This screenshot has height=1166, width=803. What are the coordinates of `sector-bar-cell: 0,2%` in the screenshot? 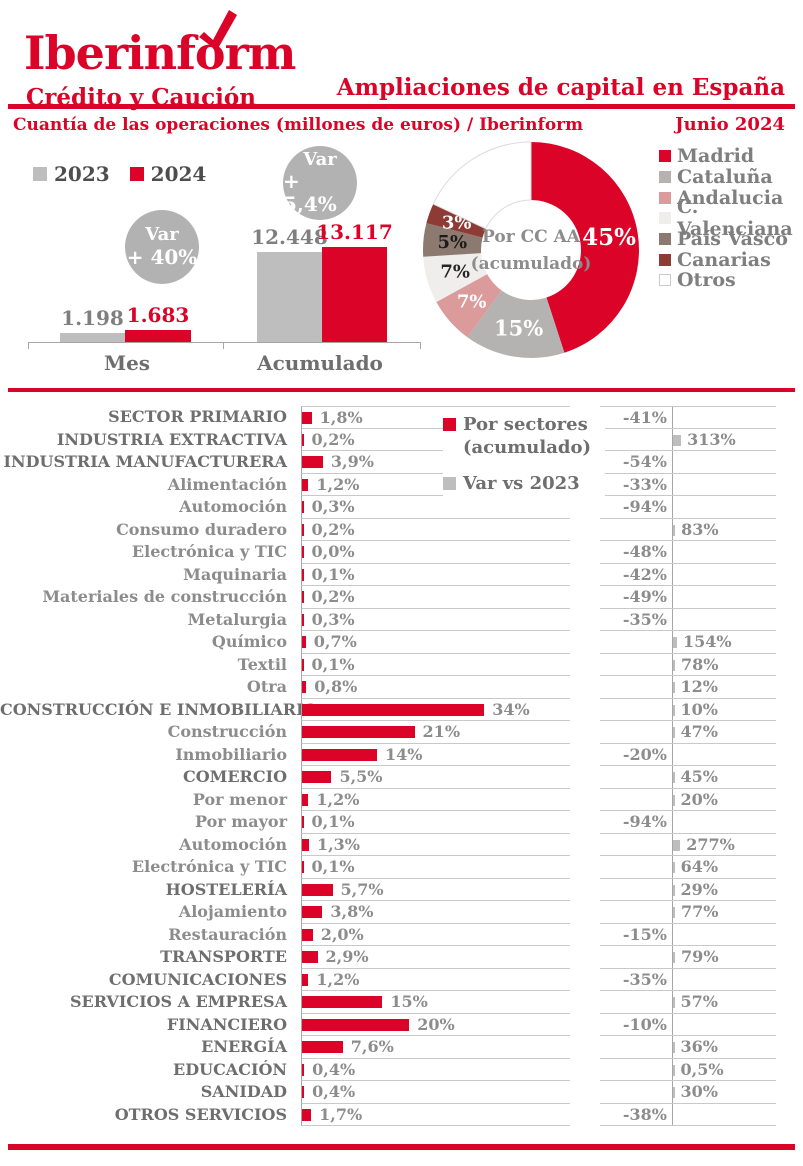 It's located at (435, 597).